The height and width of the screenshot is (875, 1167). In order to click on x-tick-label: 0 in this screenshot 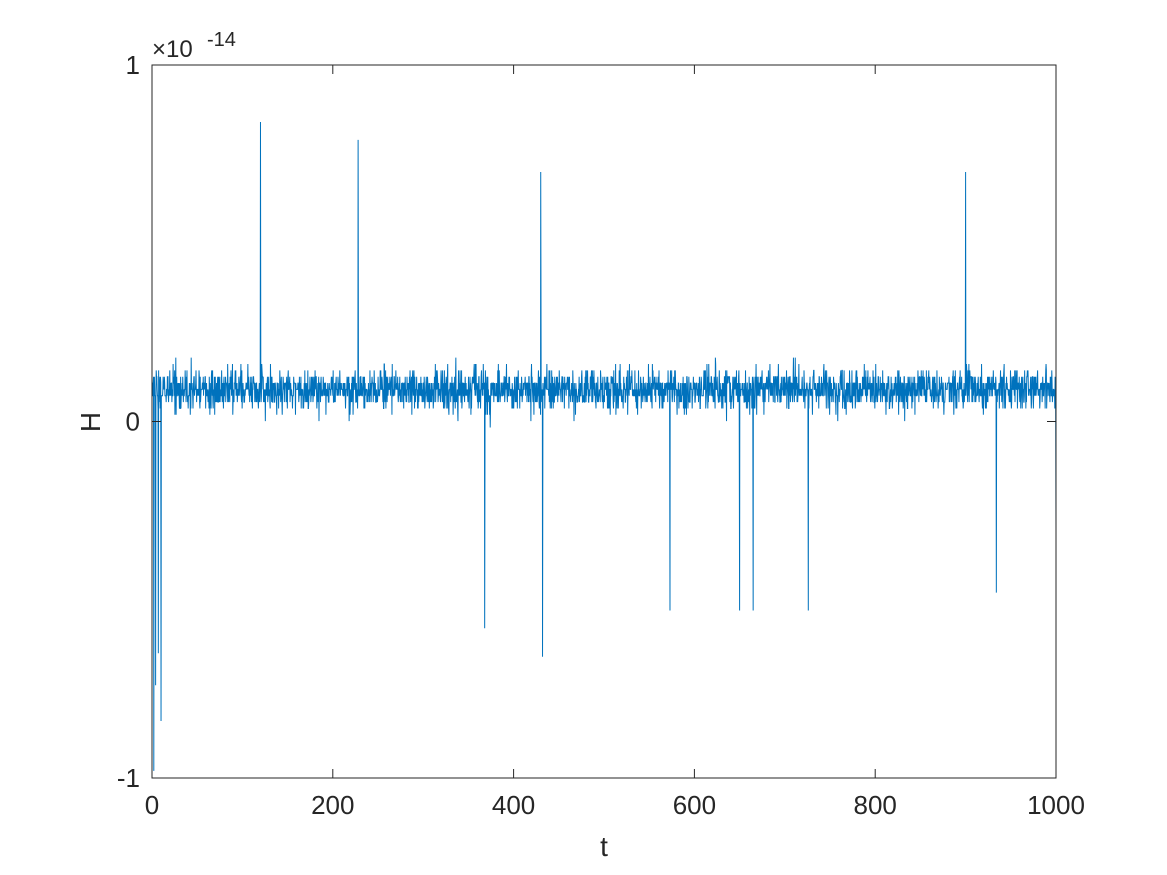, I will do `click(152, 805)`.